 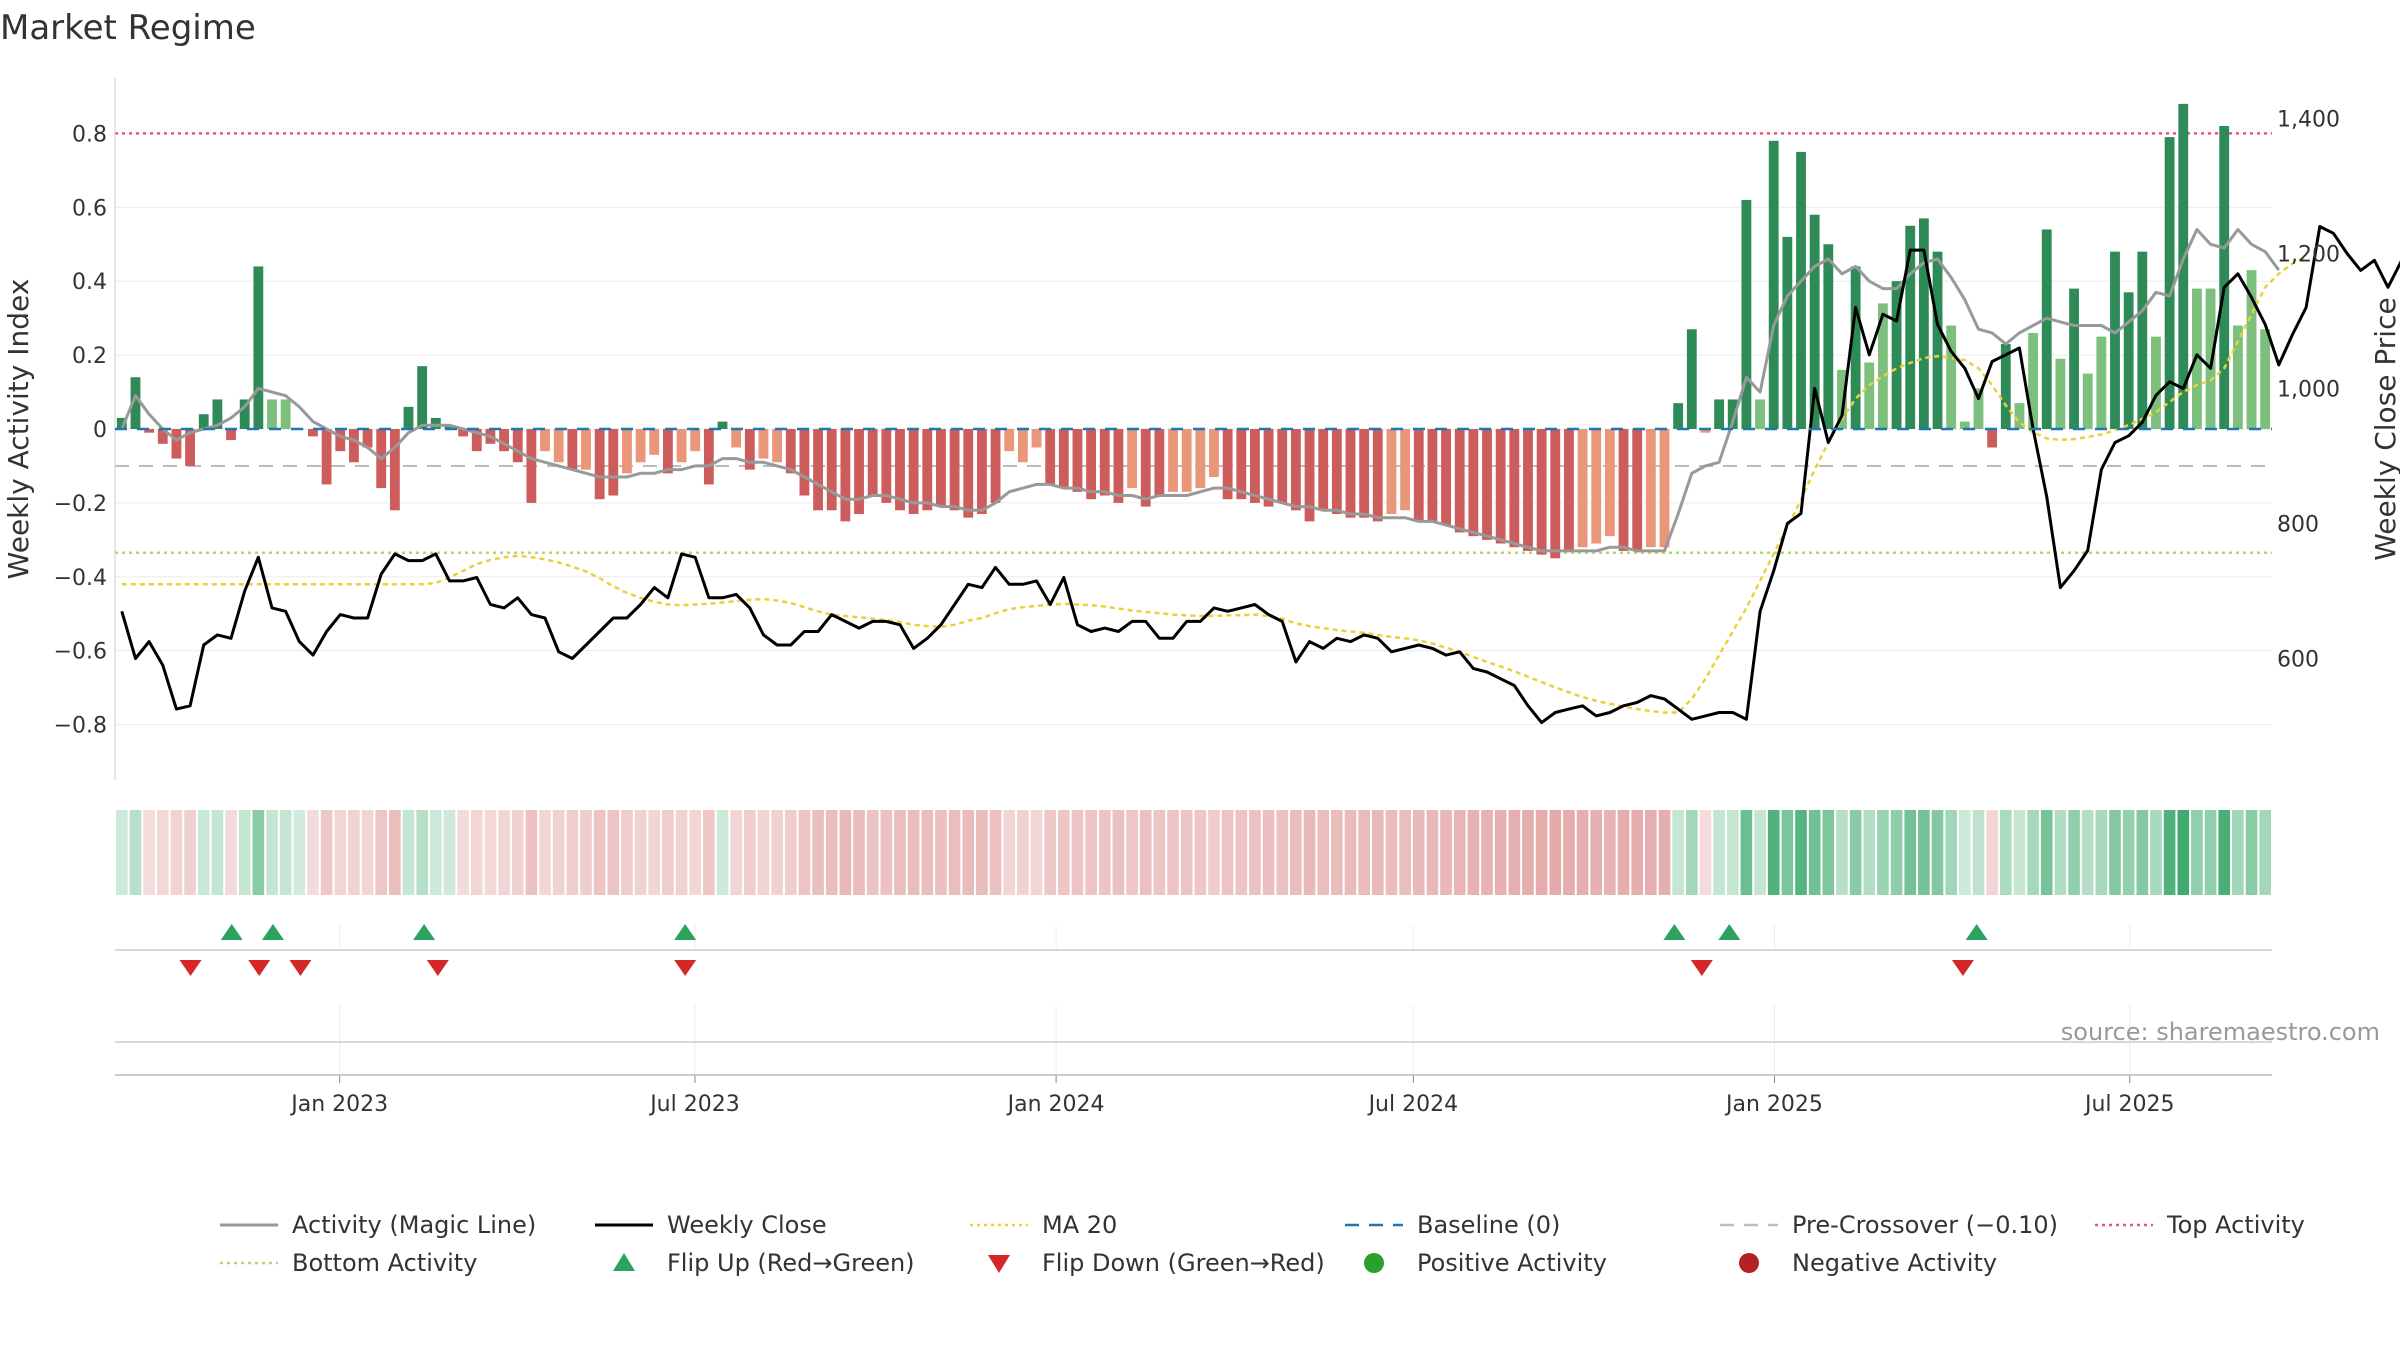 What do you see at coordinates (89, 282) in the screenshot?
I see `y-left-tick-label: 0.4` at bounding box center [89, 282].